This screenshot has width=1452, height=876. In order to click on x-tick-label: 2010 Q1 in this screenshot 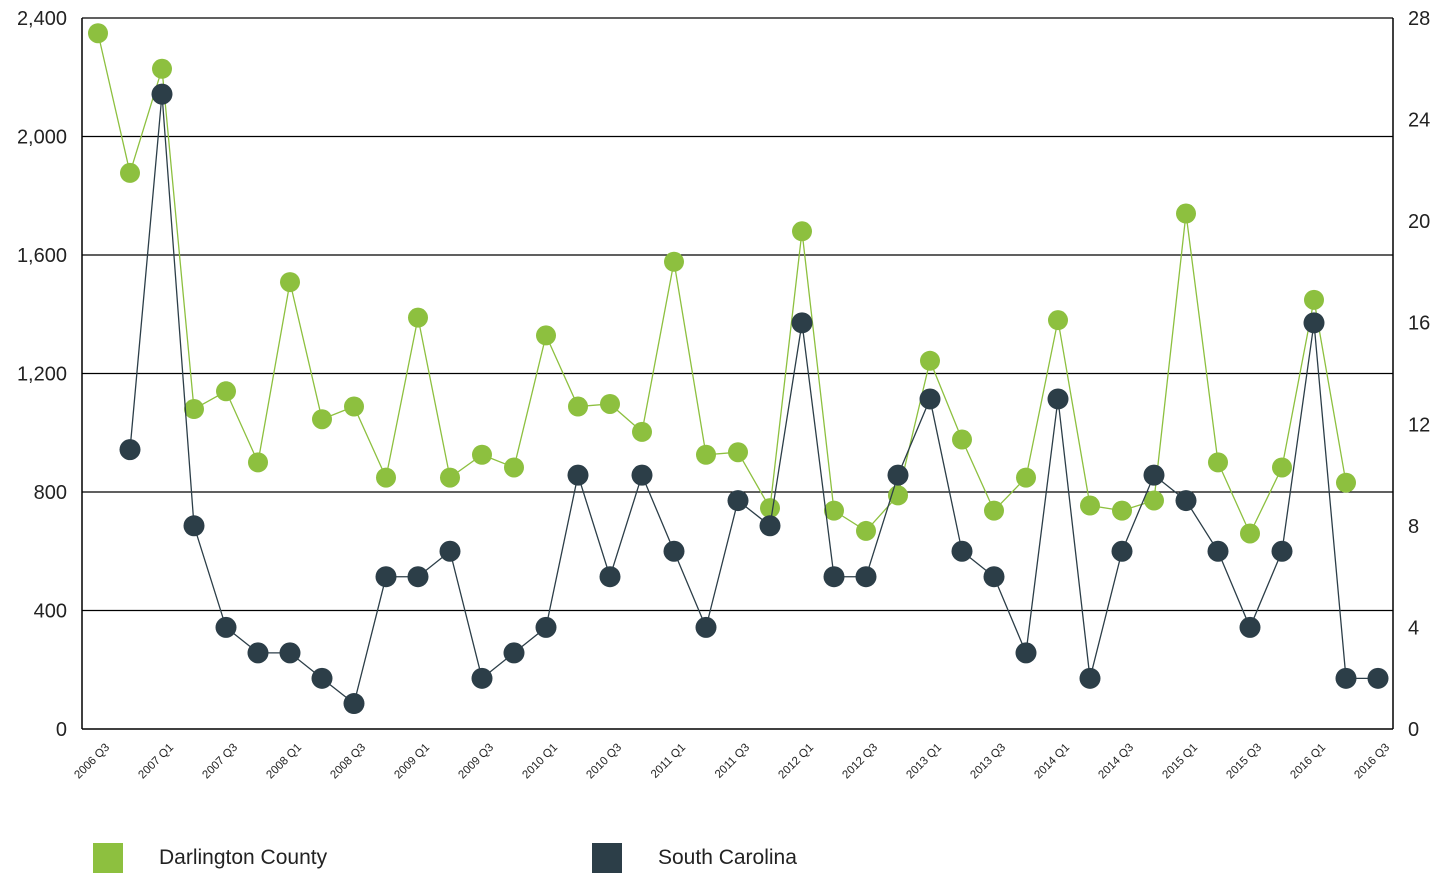, I will do `click(540, 762)`.